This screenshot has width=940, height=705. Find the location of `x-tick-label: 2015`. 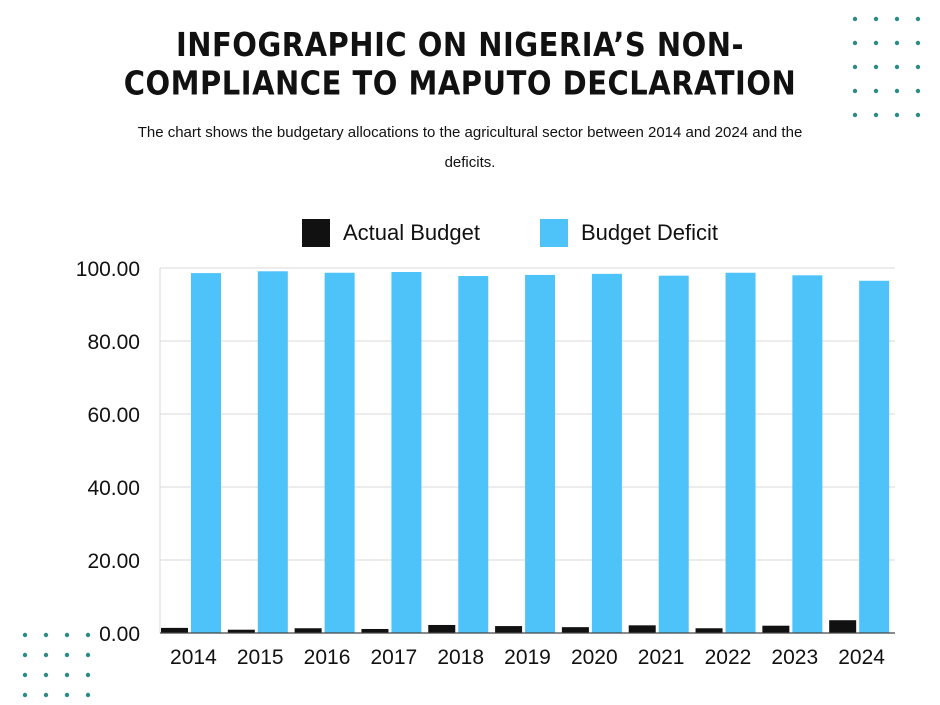

x-tick-label: 2015 is located at coordinates (260, 657).